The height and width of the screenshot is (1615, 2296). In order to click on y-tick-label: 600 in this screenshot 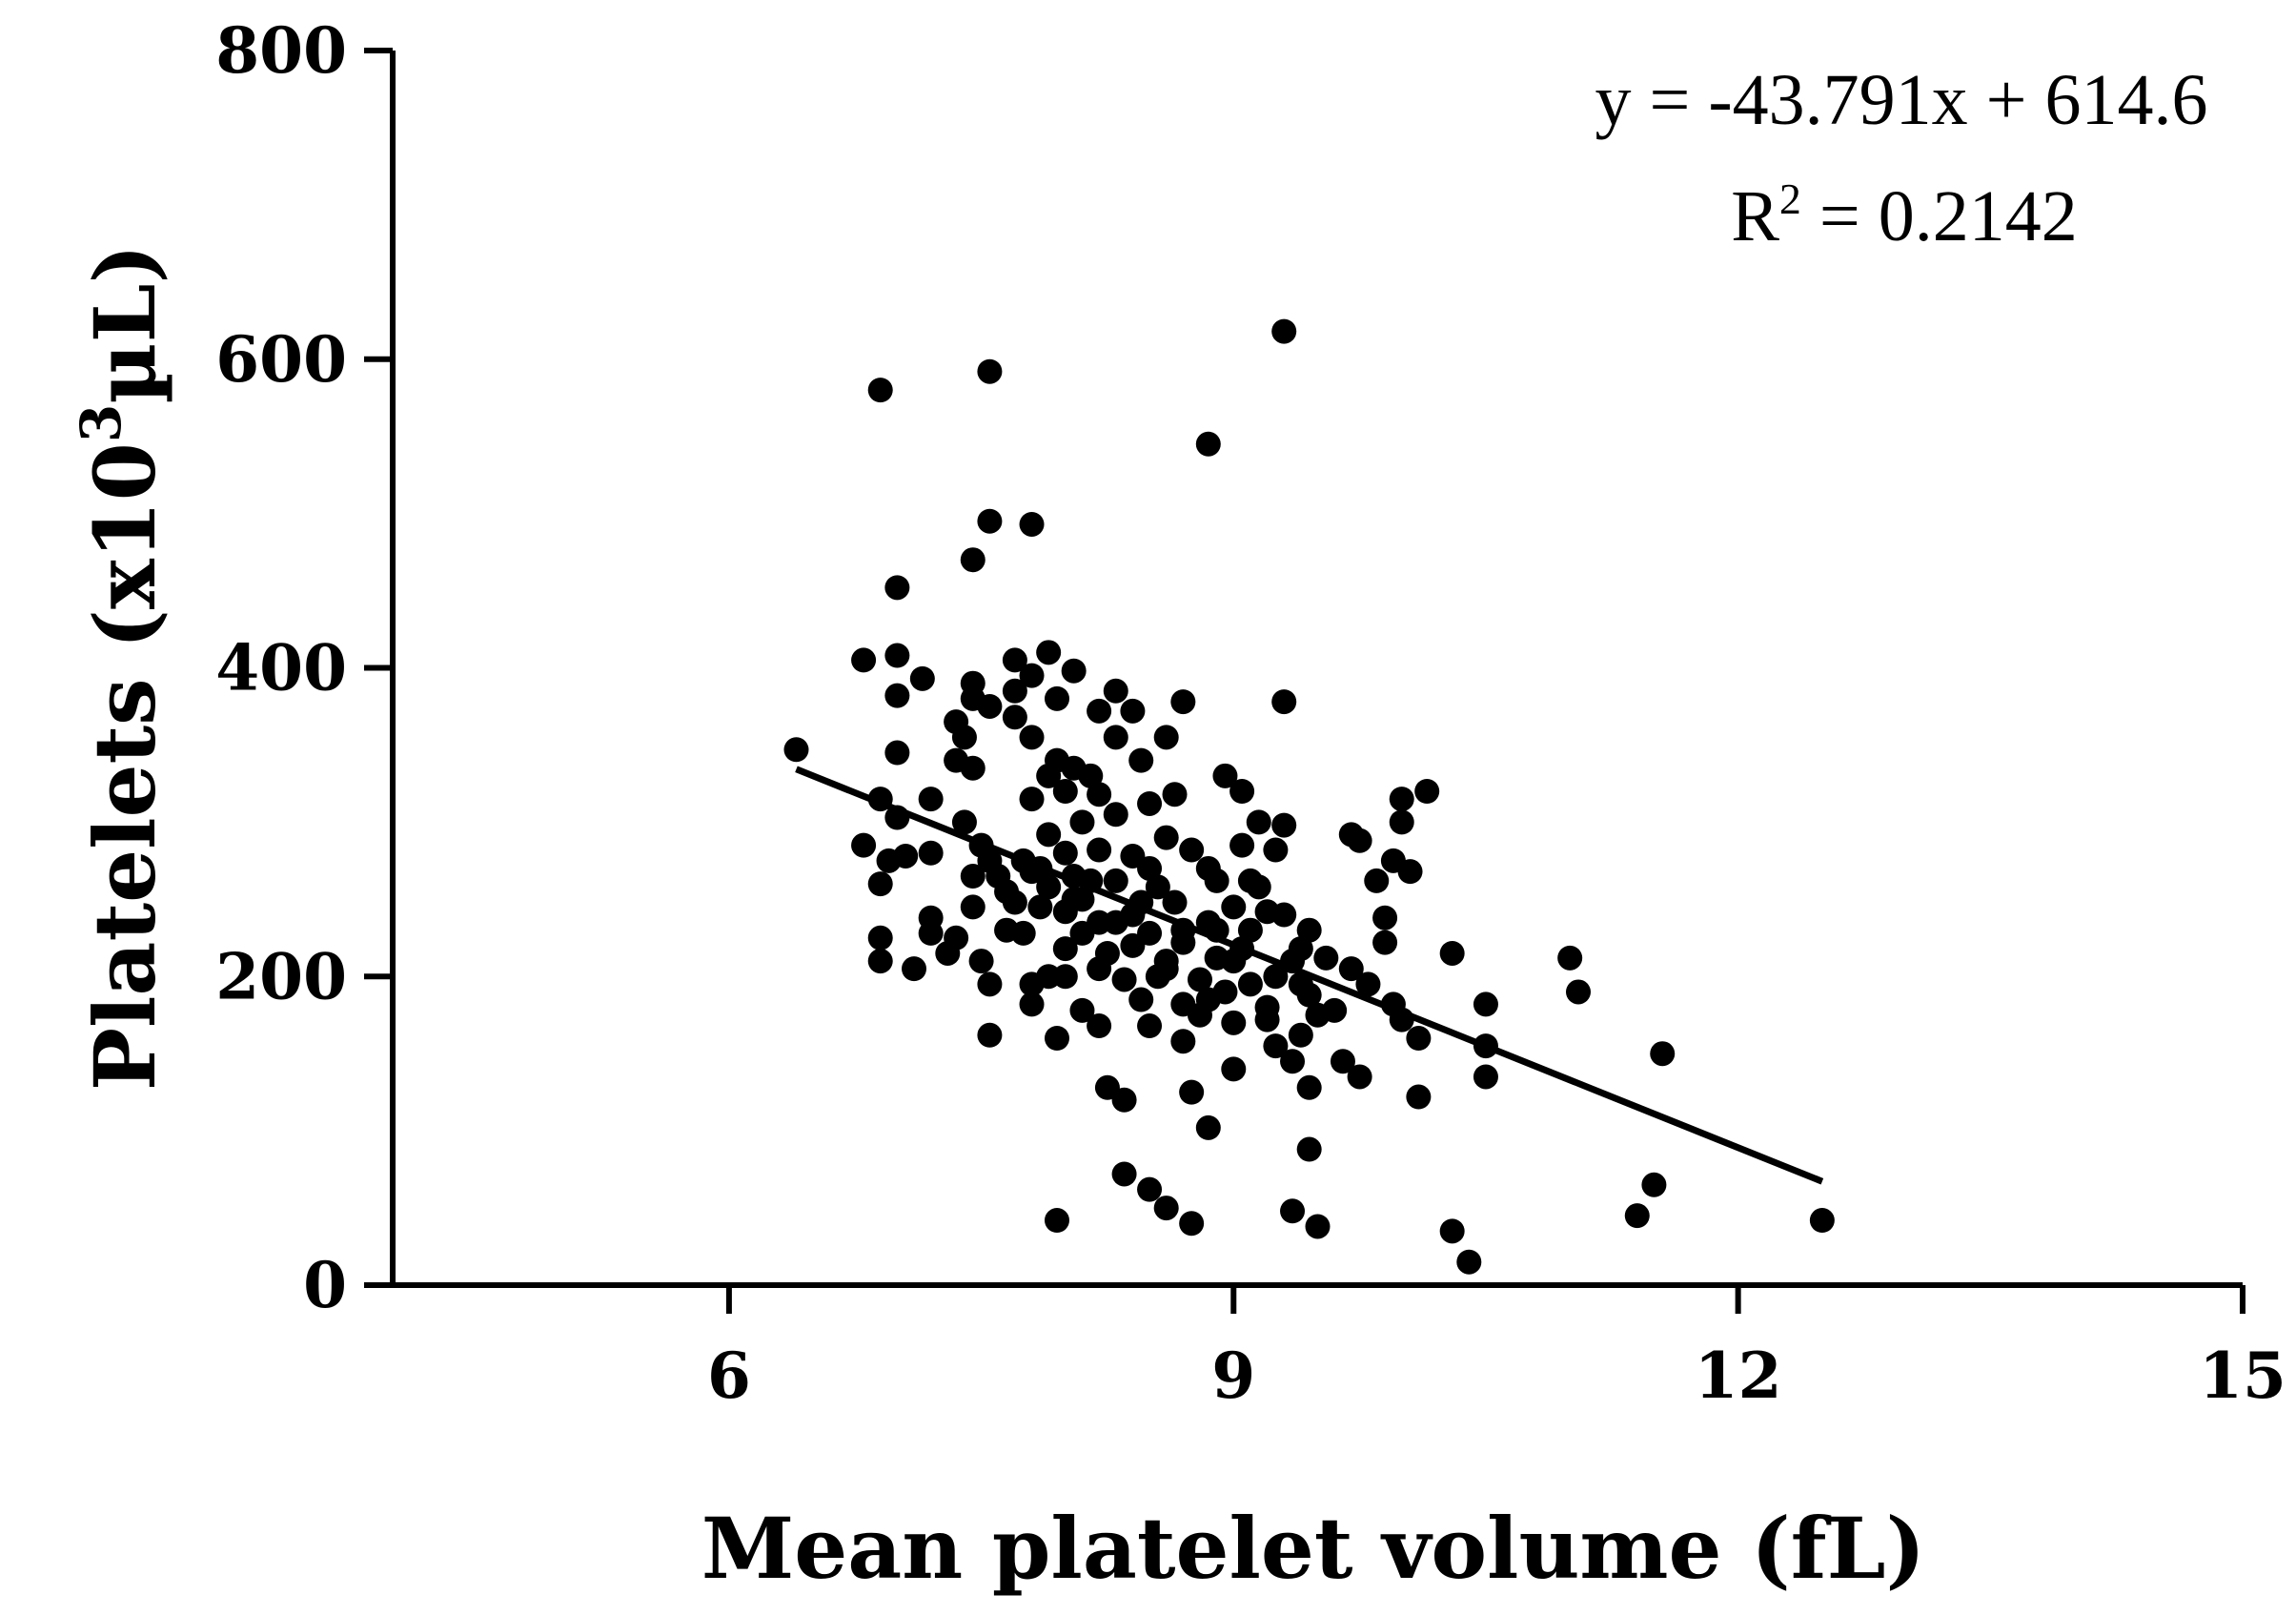, I will do `click(281, 359)`.